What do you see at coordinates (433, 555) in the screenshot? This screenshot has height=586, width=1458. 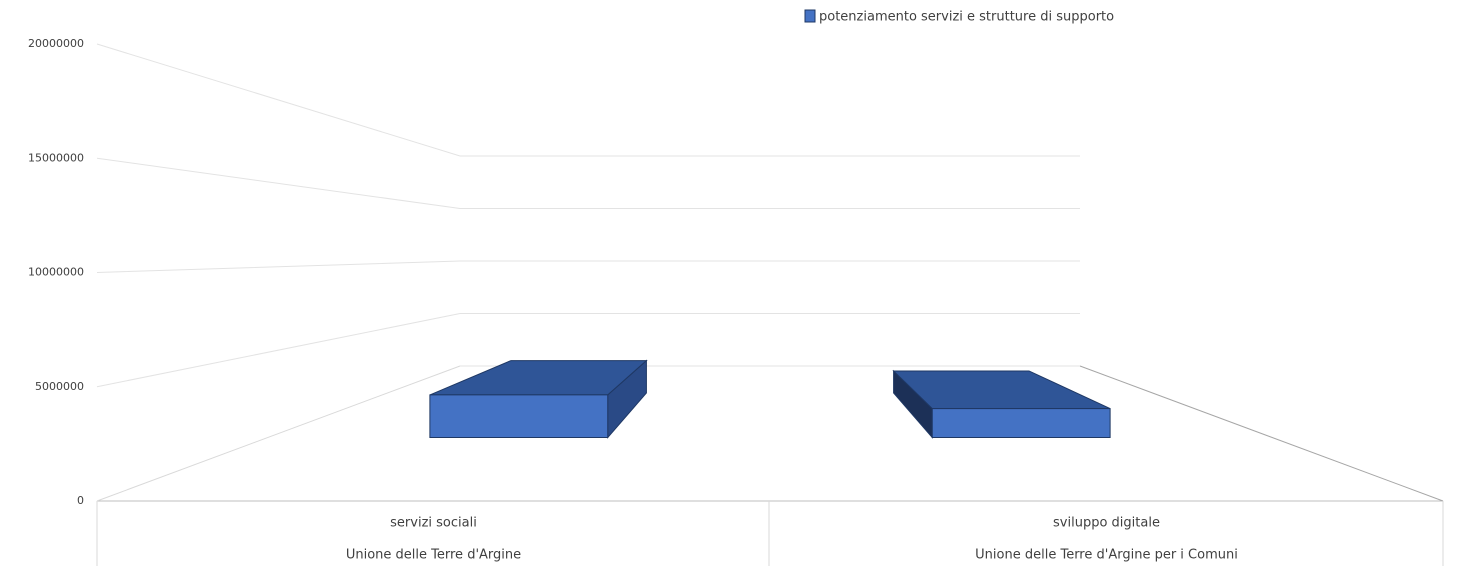 I see `x-group-label: Unione delle Terre d'Argine` at bounding box center [433, 555].